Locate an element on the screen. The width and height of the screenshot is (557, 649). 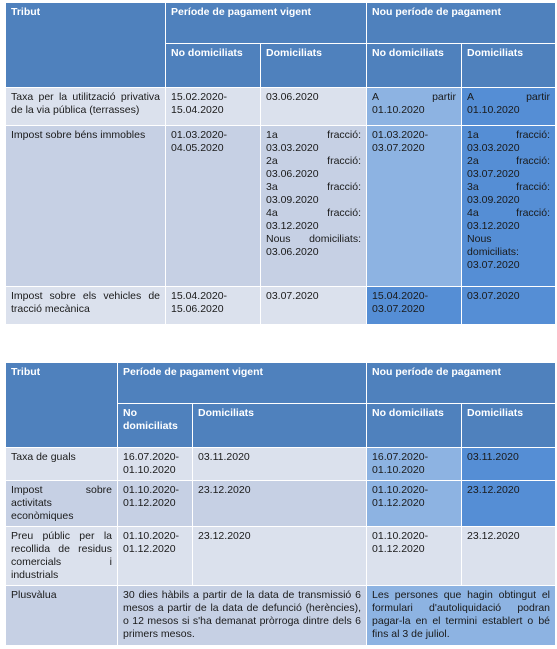
nou-no-dom-cell: 16.07.2020- 01.10.2020 is located at coordinates (414, 464).